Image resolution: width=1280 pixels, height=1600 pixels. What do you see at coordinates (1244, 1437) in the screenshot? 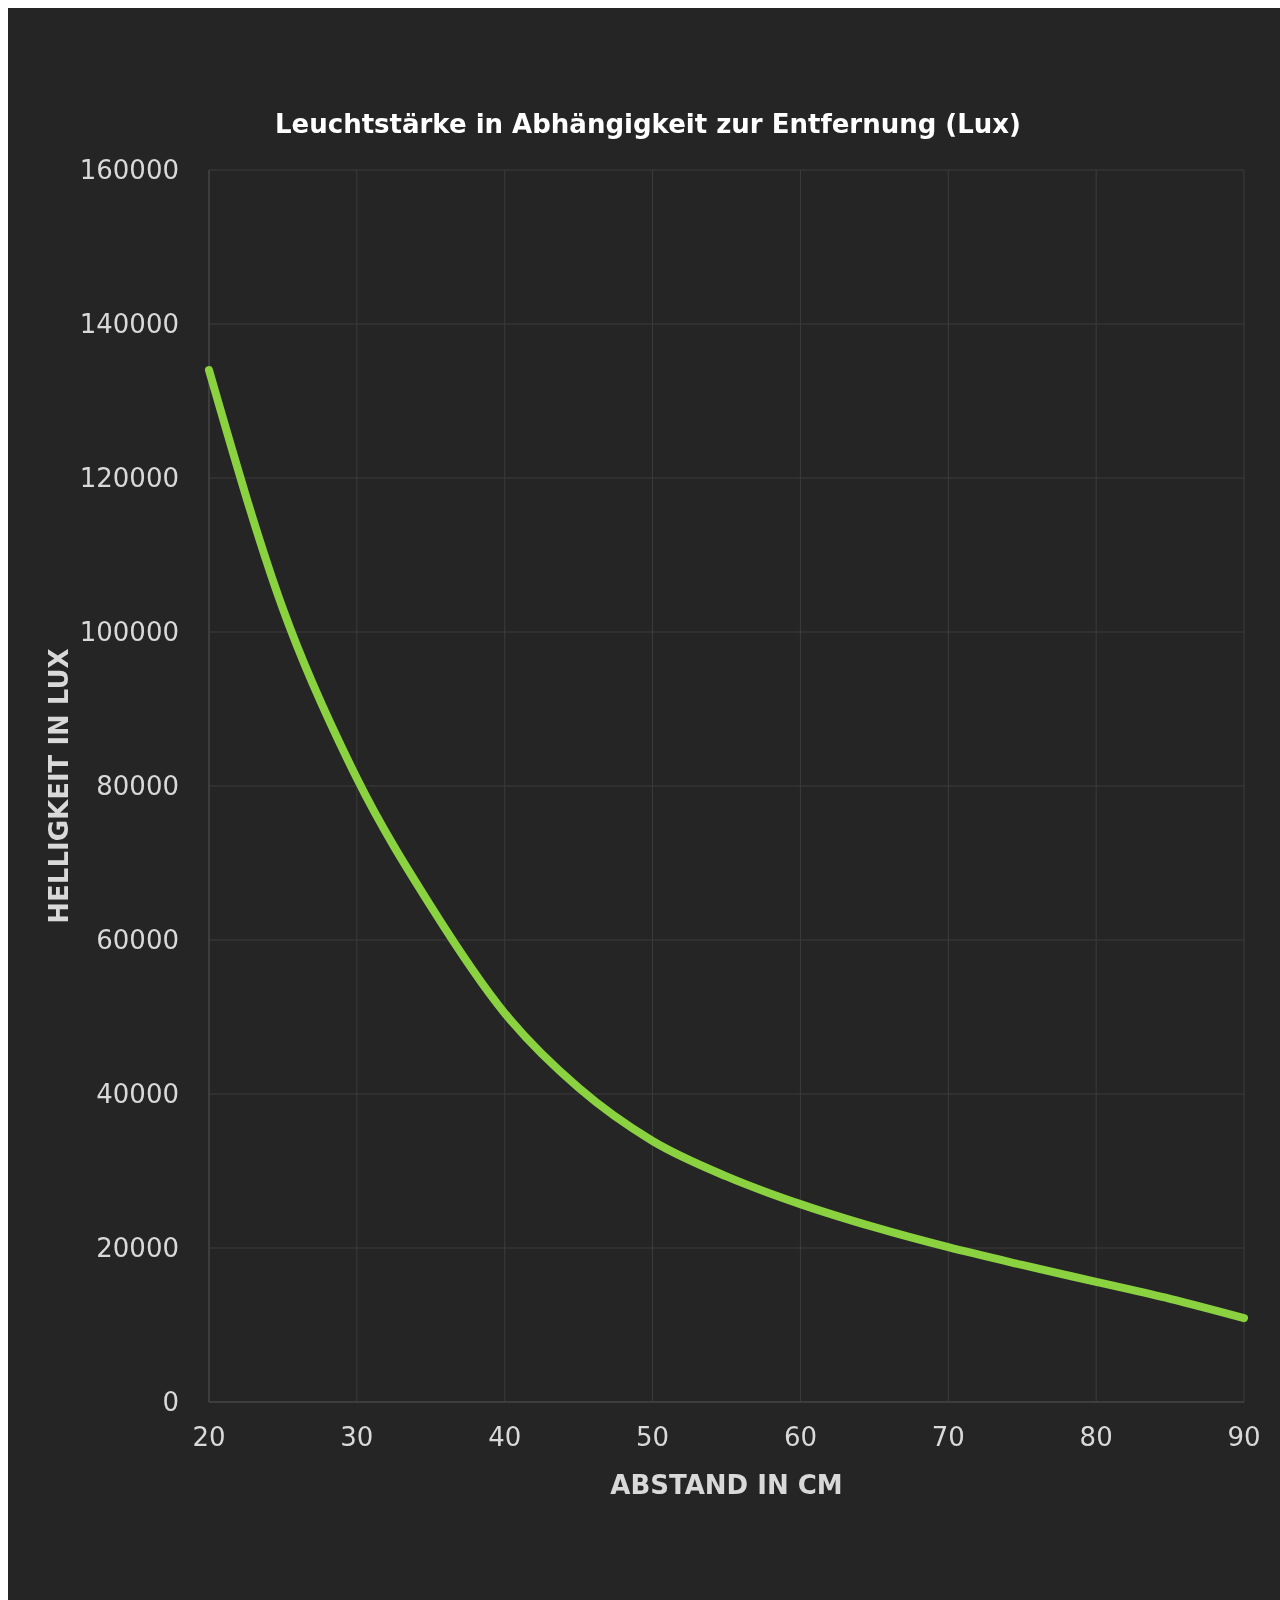
I see `x-tick-label: 90` at bounding box center [1244, 1437].